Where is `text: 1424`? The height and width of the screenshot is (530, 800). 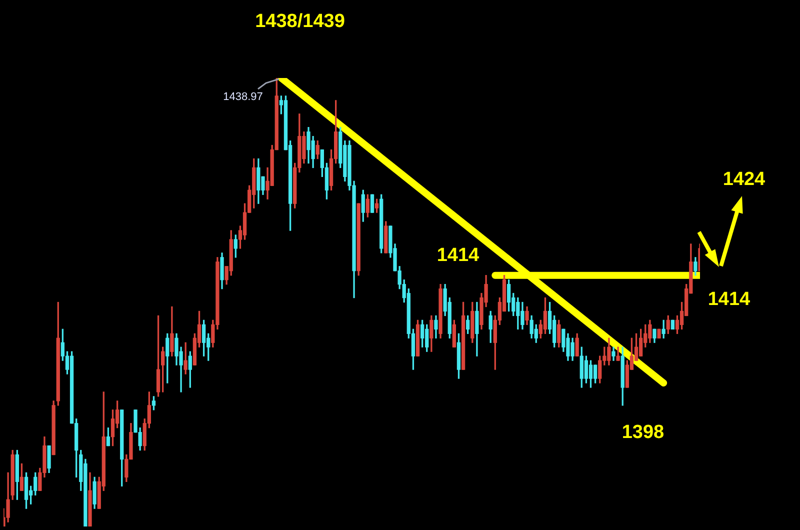
text: 1424 is located at coordinates (744, 179).